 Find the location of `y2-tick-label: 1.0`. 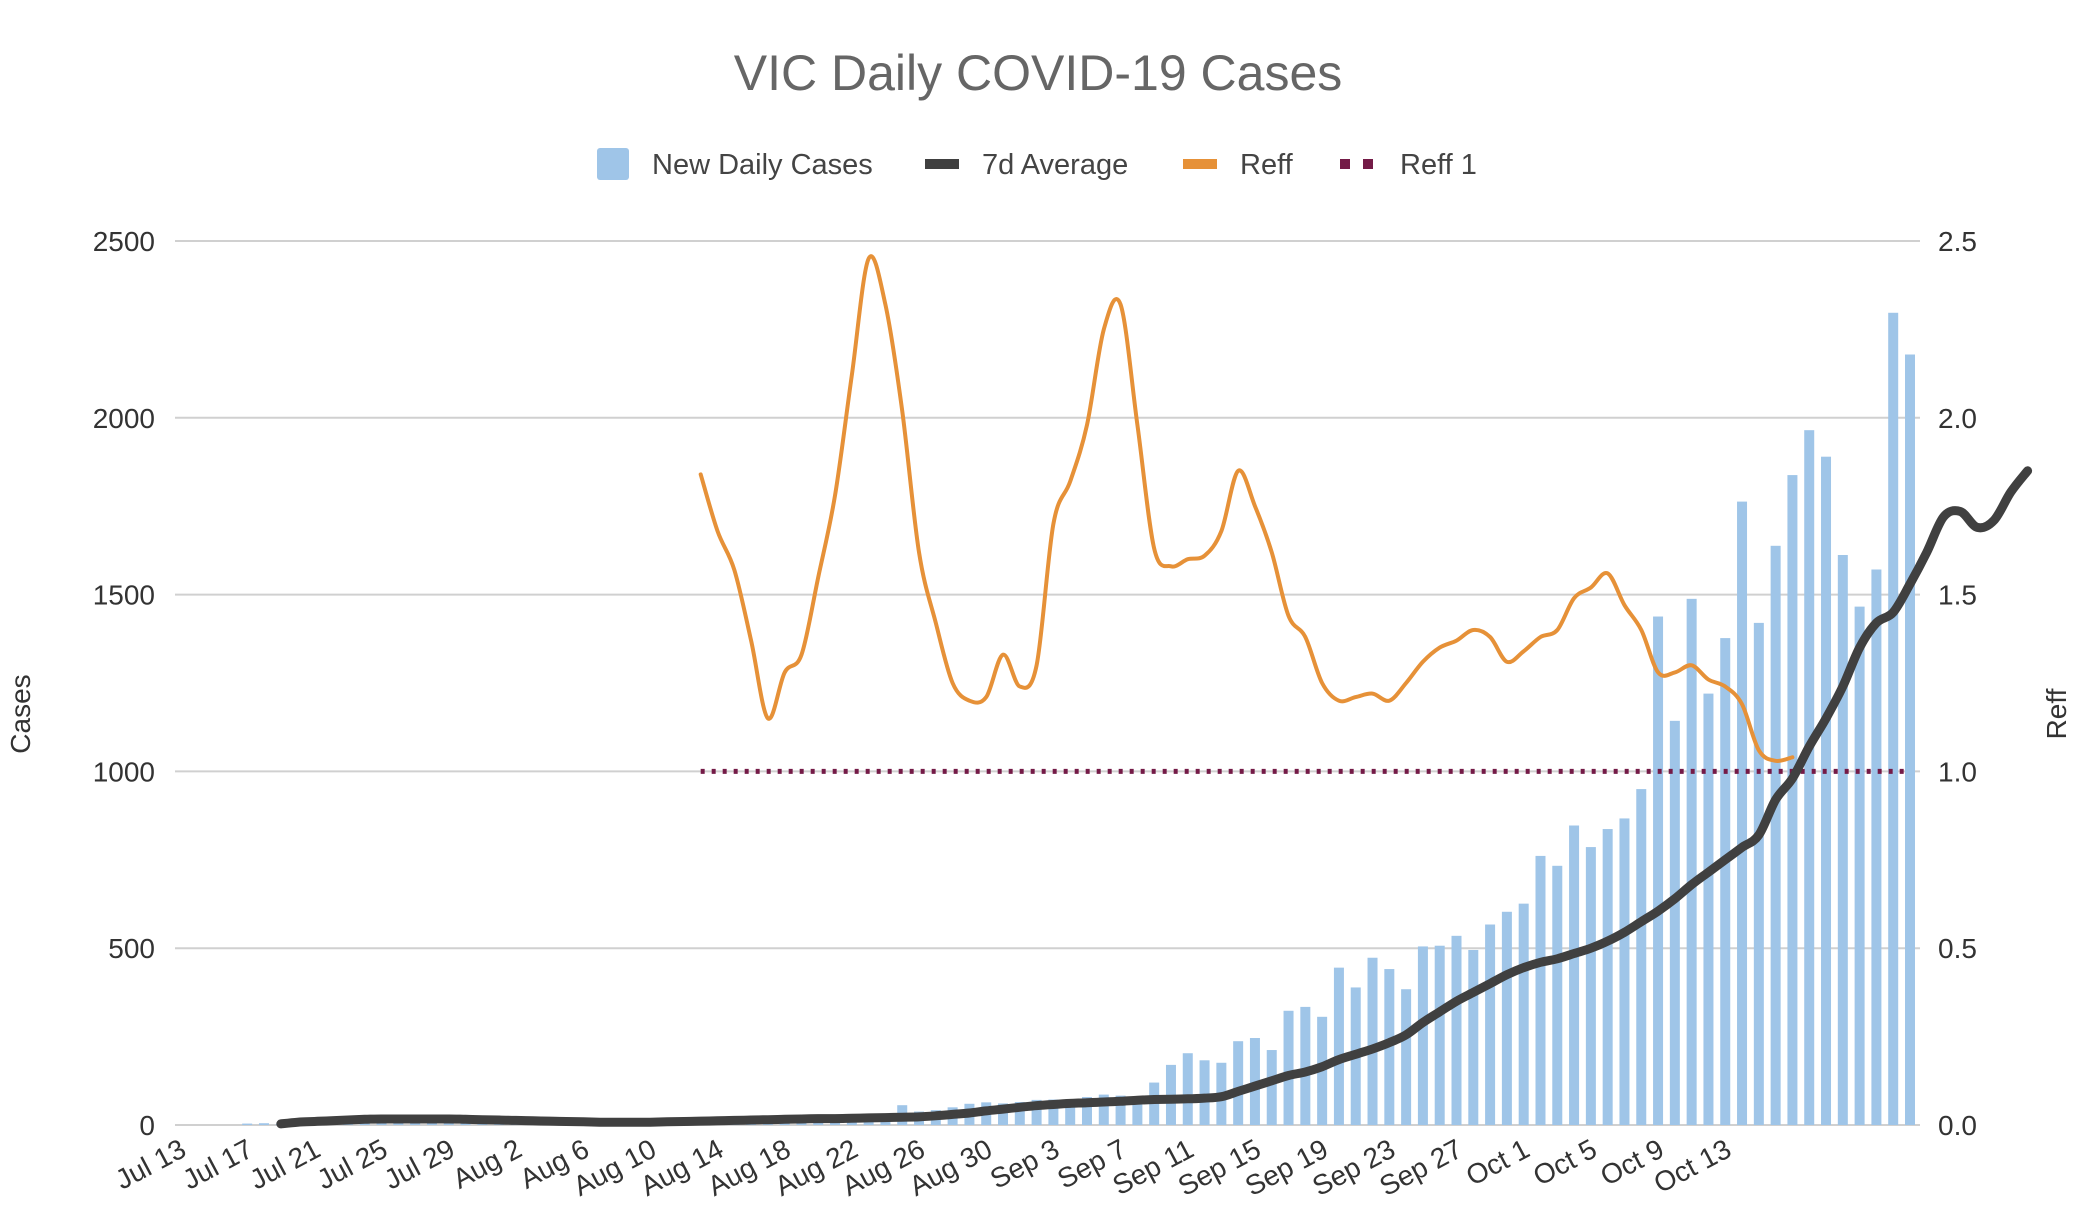

y2-tick-label: 1.0 is located at coordinates (1957, 771).